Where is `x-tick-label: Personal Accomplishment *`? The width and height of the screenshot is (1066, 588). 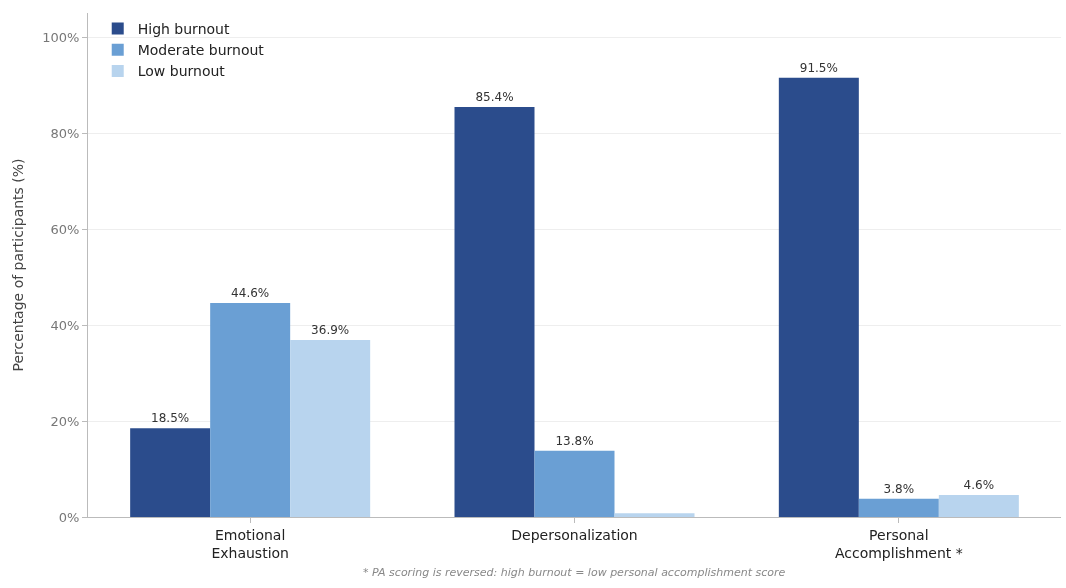 x-tick-label: Personal Accomplishment * is located at coordinates (898, 543).